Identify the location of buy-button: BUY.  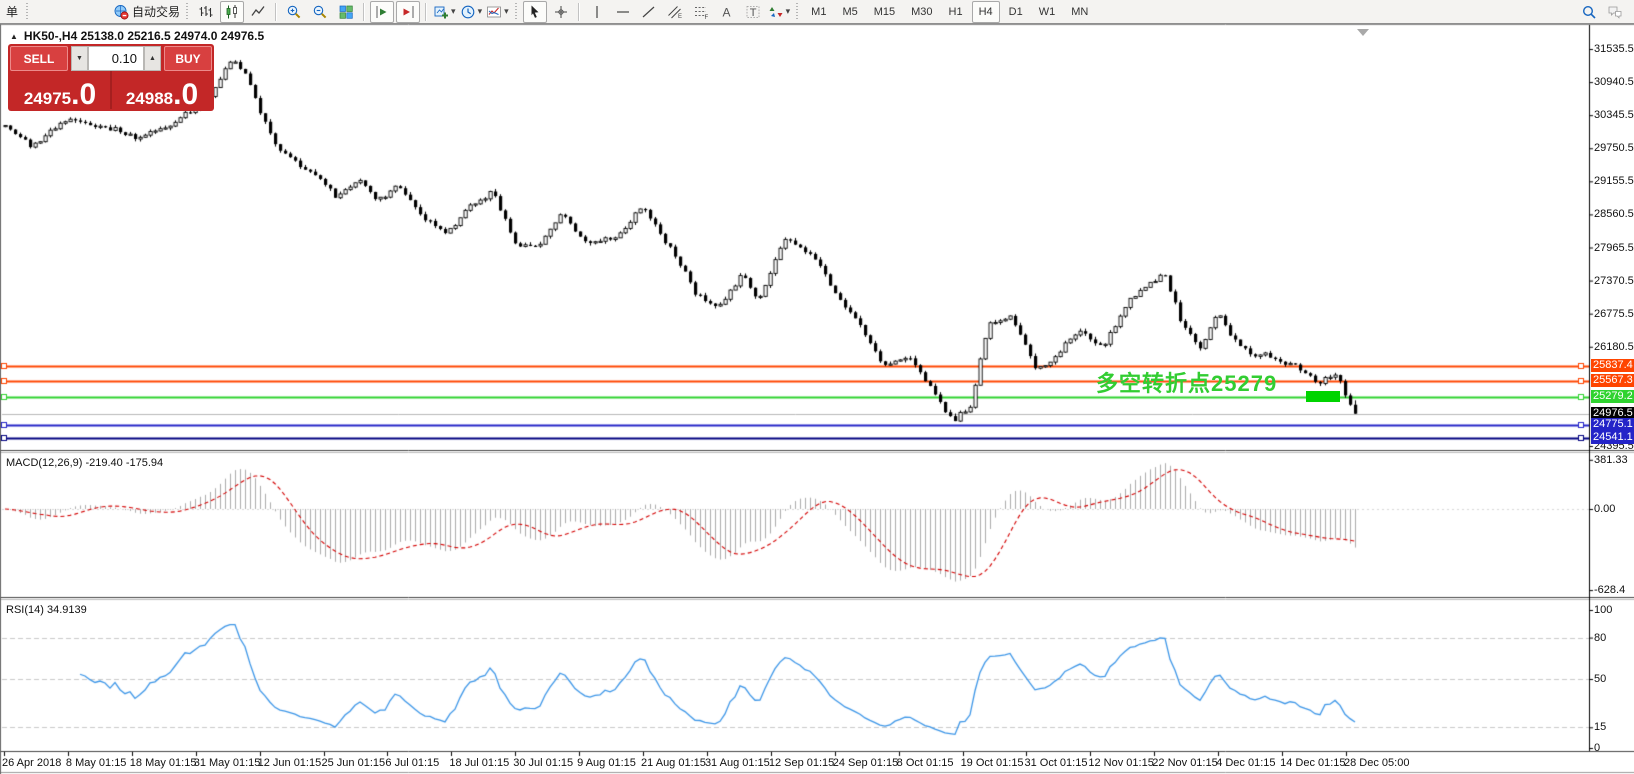
(188, 58).